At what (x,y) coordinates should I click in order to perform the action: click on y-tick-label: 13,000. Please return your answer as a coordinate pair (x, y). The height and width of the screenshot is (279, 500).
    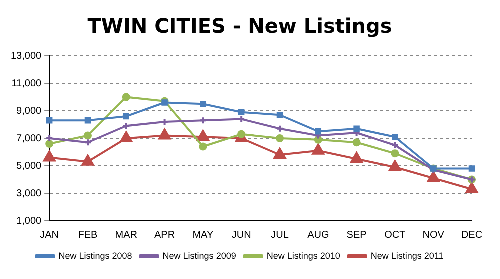
    Looking at the image, I should click on (26, 56).